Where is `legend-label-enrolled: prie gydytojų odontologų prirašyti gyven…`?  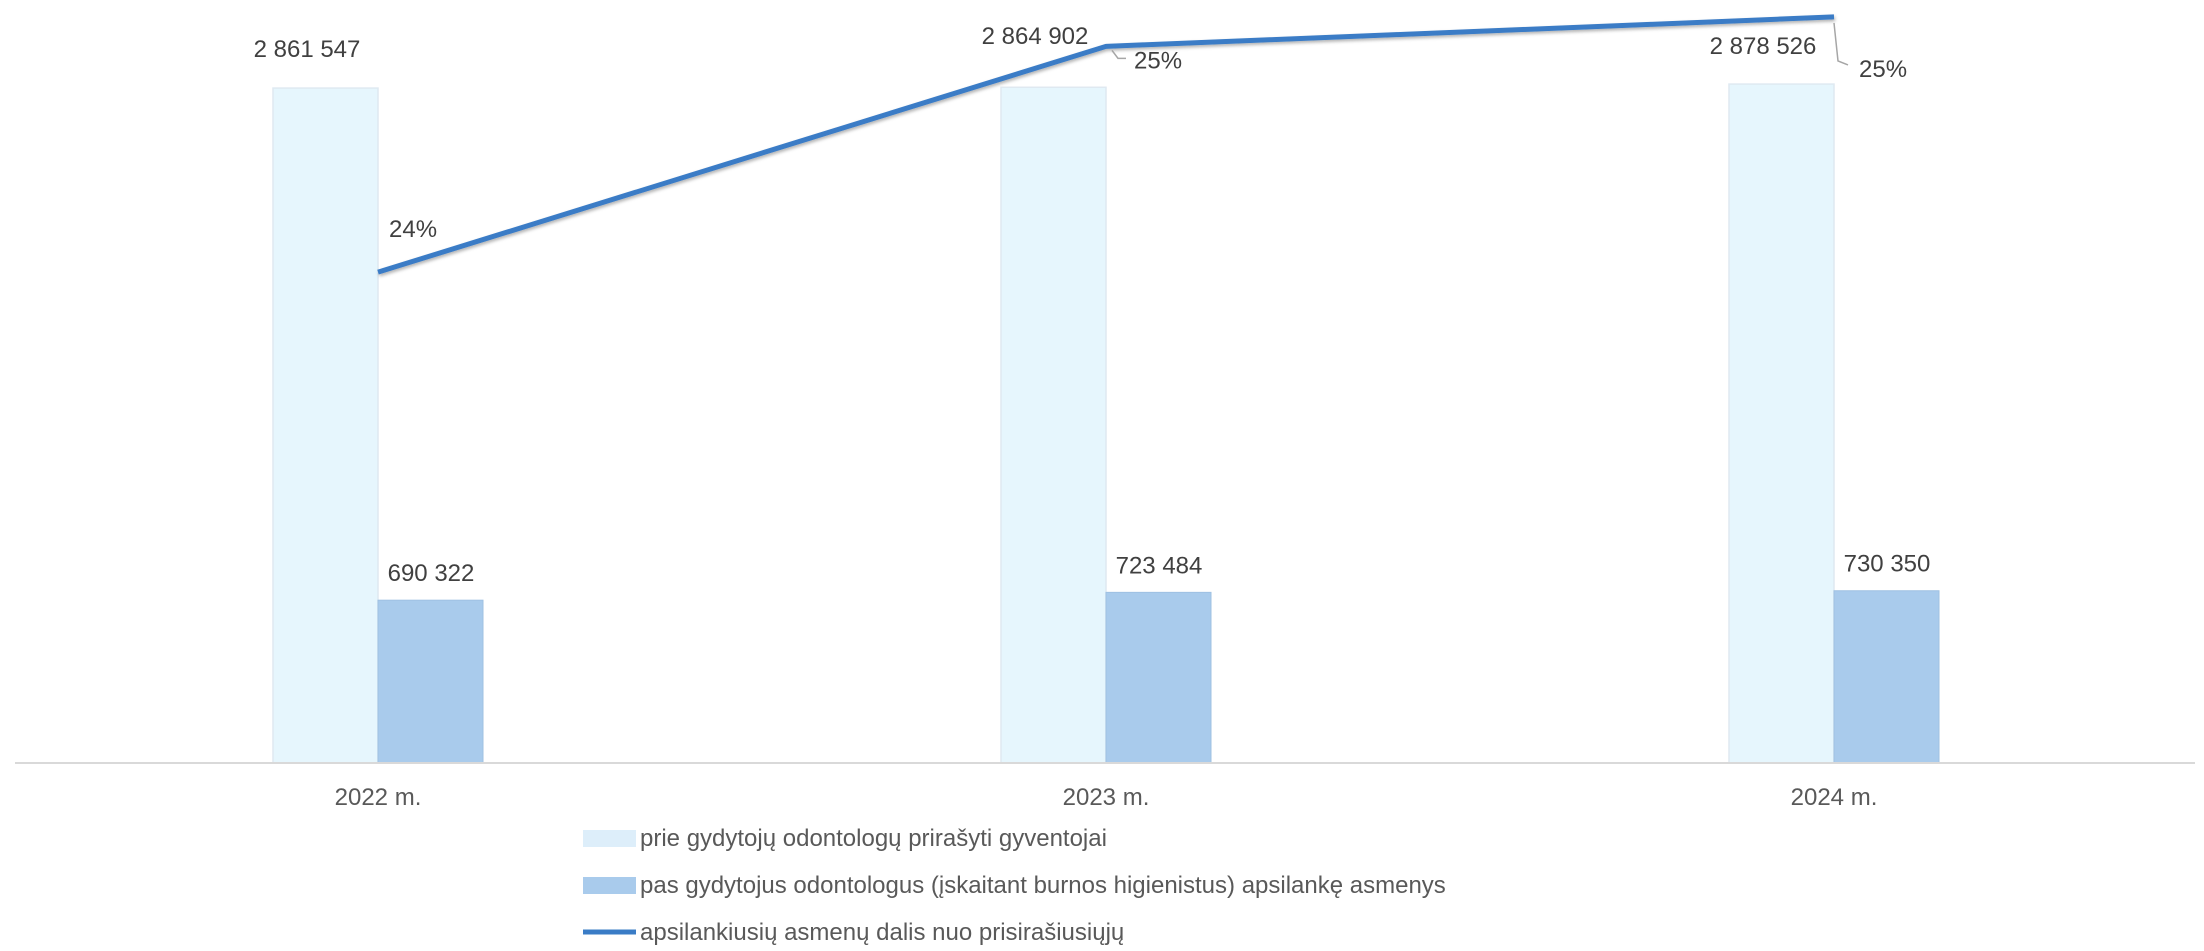 legend-label-enrolled: prie gydytojų odontologų prirašyti gyven… is located at coordinates (873, 838).